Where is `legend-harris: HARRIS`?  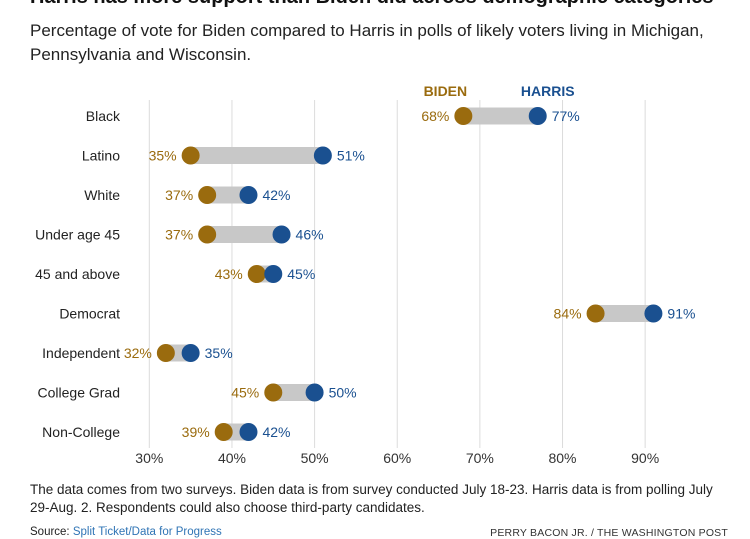 legend-harris: HARRIS is located at coordinates (548, 91).